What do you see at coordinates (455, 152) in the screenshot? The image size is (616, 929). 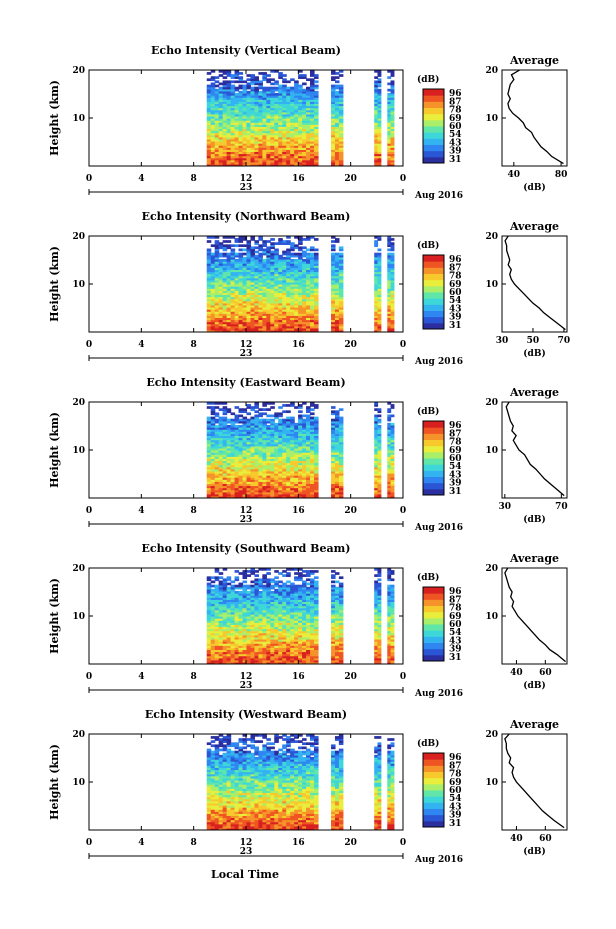 I see `colorbar-tick-label: 39` at bounding box center [455, 152].